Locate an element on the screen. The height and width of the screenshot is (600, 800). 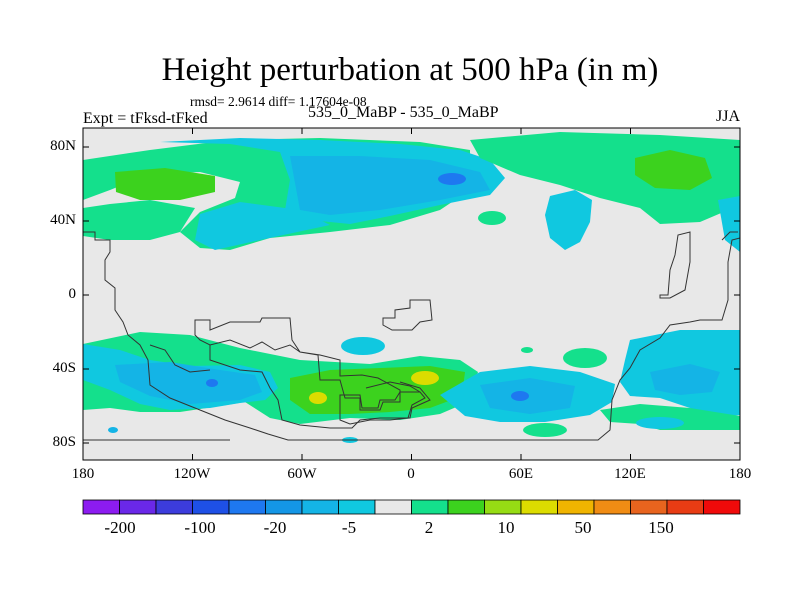
lat-label-40n: 40N is located at coordinates (63, 220).